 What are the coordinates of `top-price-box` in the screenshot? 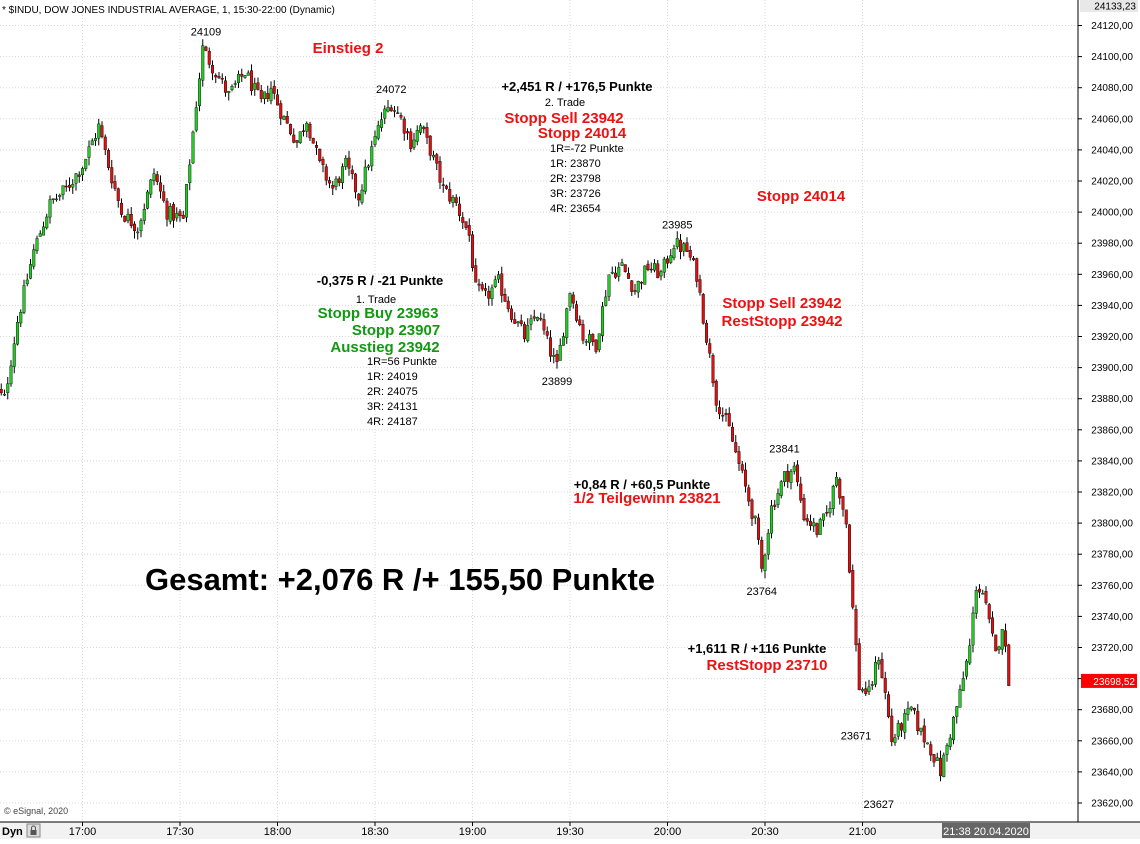 It's located at (1109, 6).